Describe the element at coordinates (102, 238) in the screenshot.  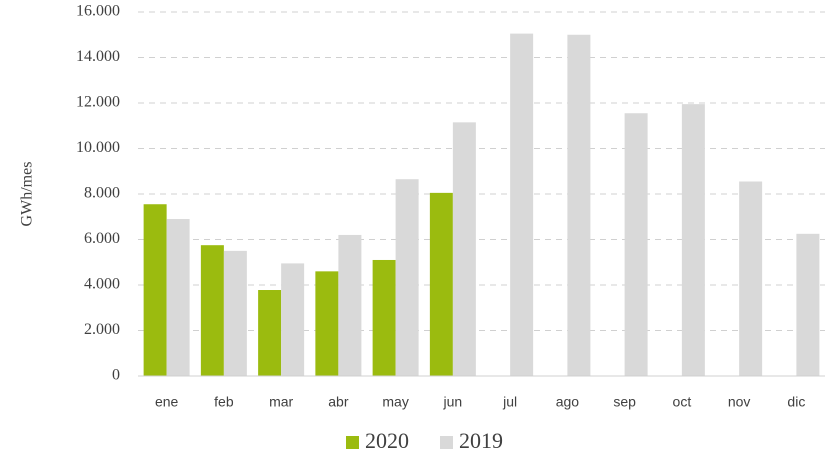
I see `y-tick-label: 6.000` at that location.